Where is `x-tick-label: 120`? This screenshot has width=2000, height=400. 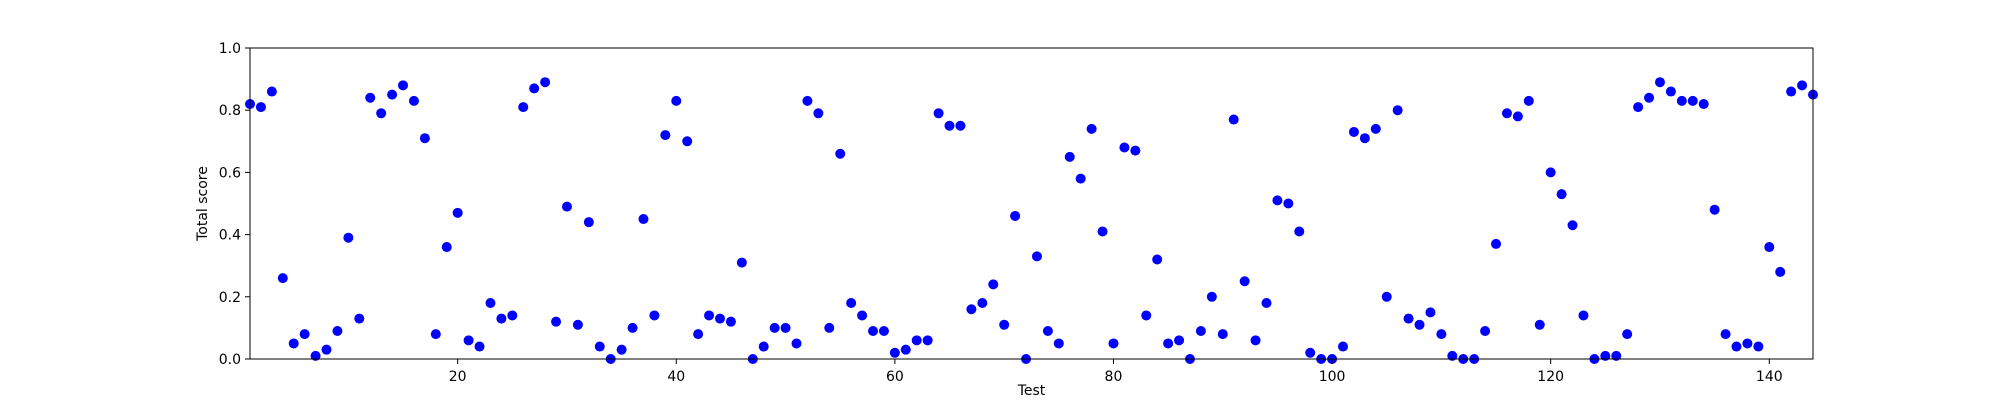
x-tick-label: 120 is located at coordinates (1550, 377).